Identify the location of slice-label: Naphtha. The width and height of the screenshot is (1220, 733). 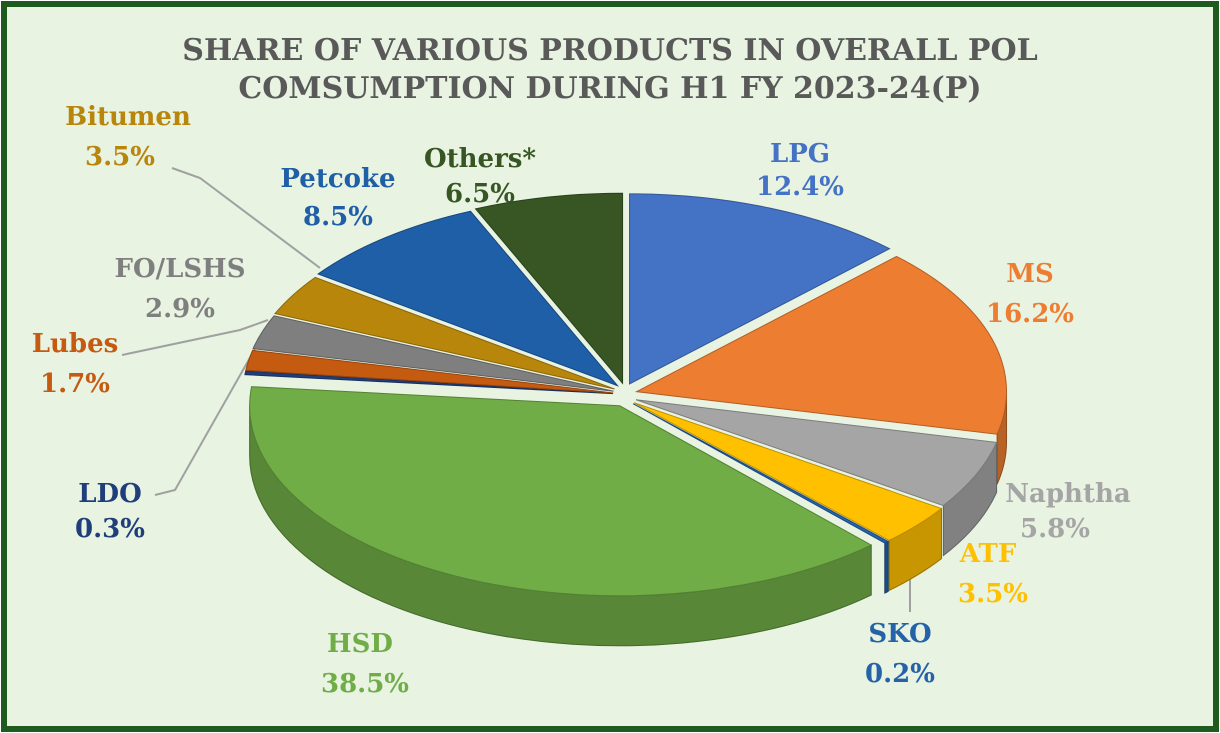
(1068, 494).